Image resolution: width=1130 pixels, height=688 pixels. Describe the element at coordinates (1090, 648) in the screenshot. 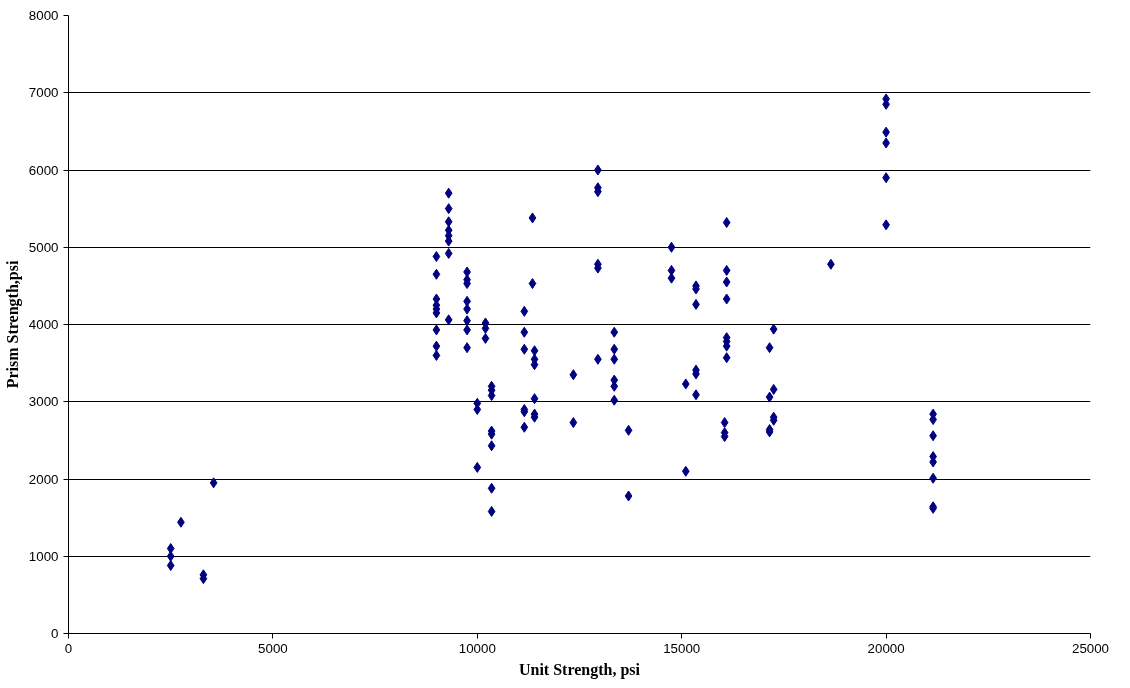

I see `x-tick-label: 25000` at that location.